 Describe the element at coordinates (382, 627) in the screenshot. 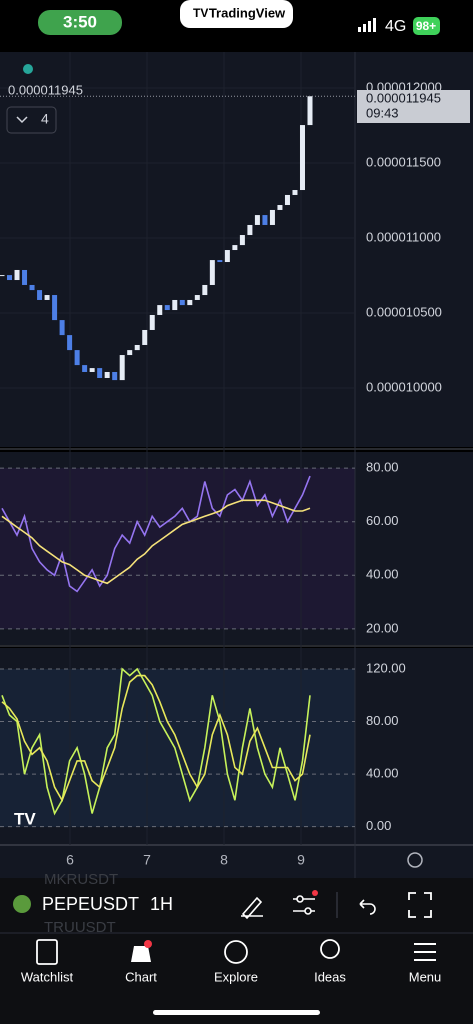

I see `y-tick-label: 20.00` at that location.